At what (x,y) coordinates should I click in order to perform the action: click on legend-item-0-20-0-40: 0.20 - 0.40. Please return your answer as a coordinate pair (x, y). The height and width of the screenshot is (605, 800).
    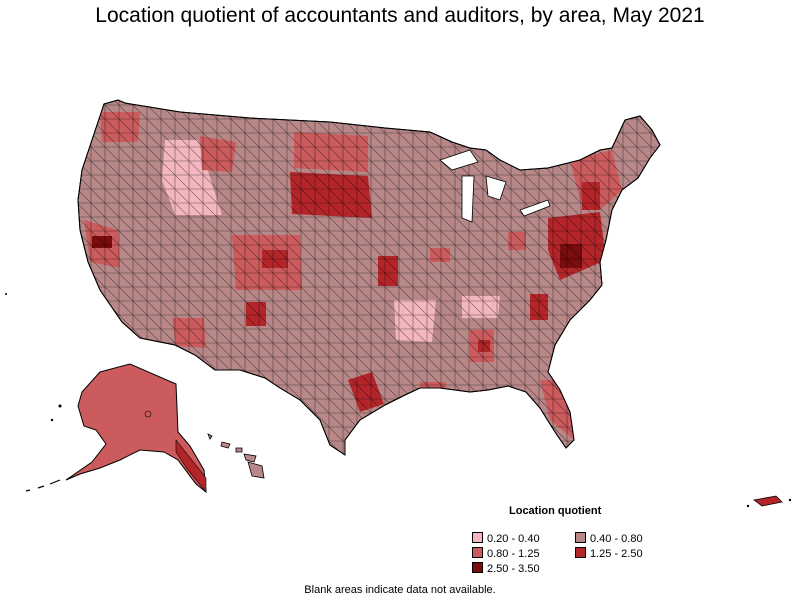
    Looking at the image, I should click on (506, 538).